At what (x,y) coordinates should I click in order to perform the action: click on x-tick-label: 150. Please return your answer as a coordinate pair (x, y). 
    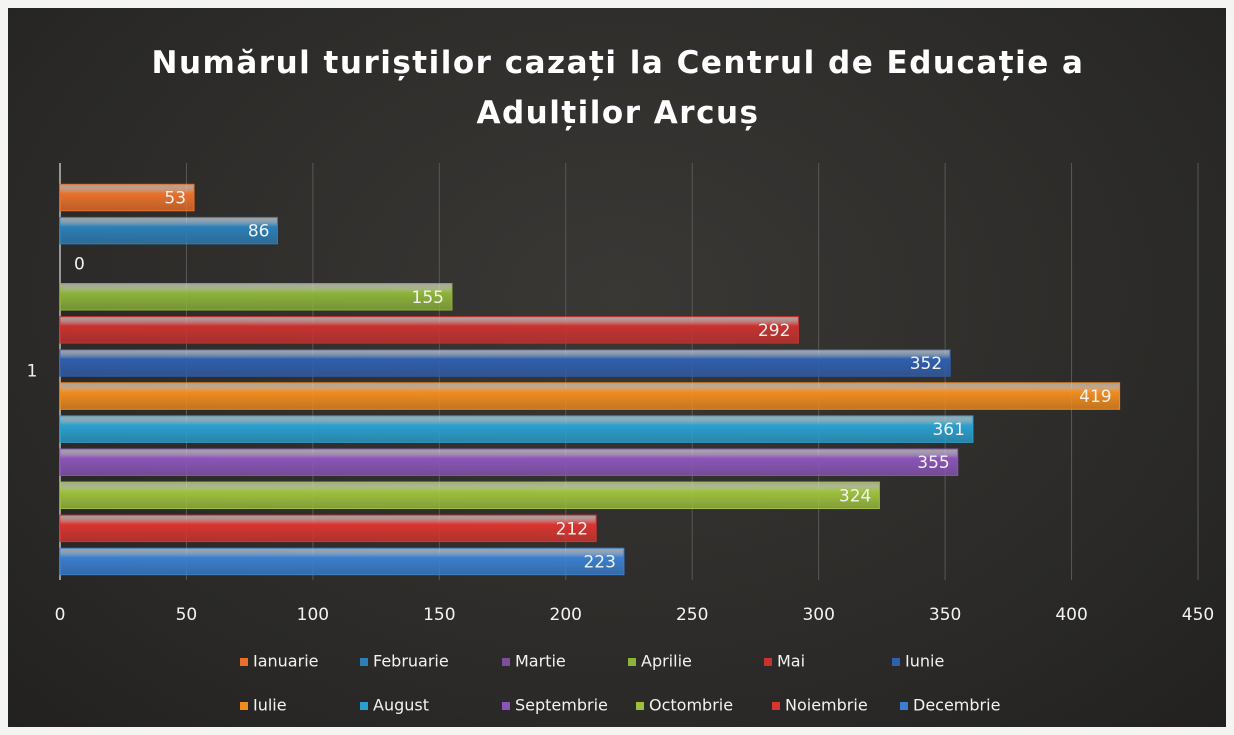
    Looking at the image, I should click on (439, 615).